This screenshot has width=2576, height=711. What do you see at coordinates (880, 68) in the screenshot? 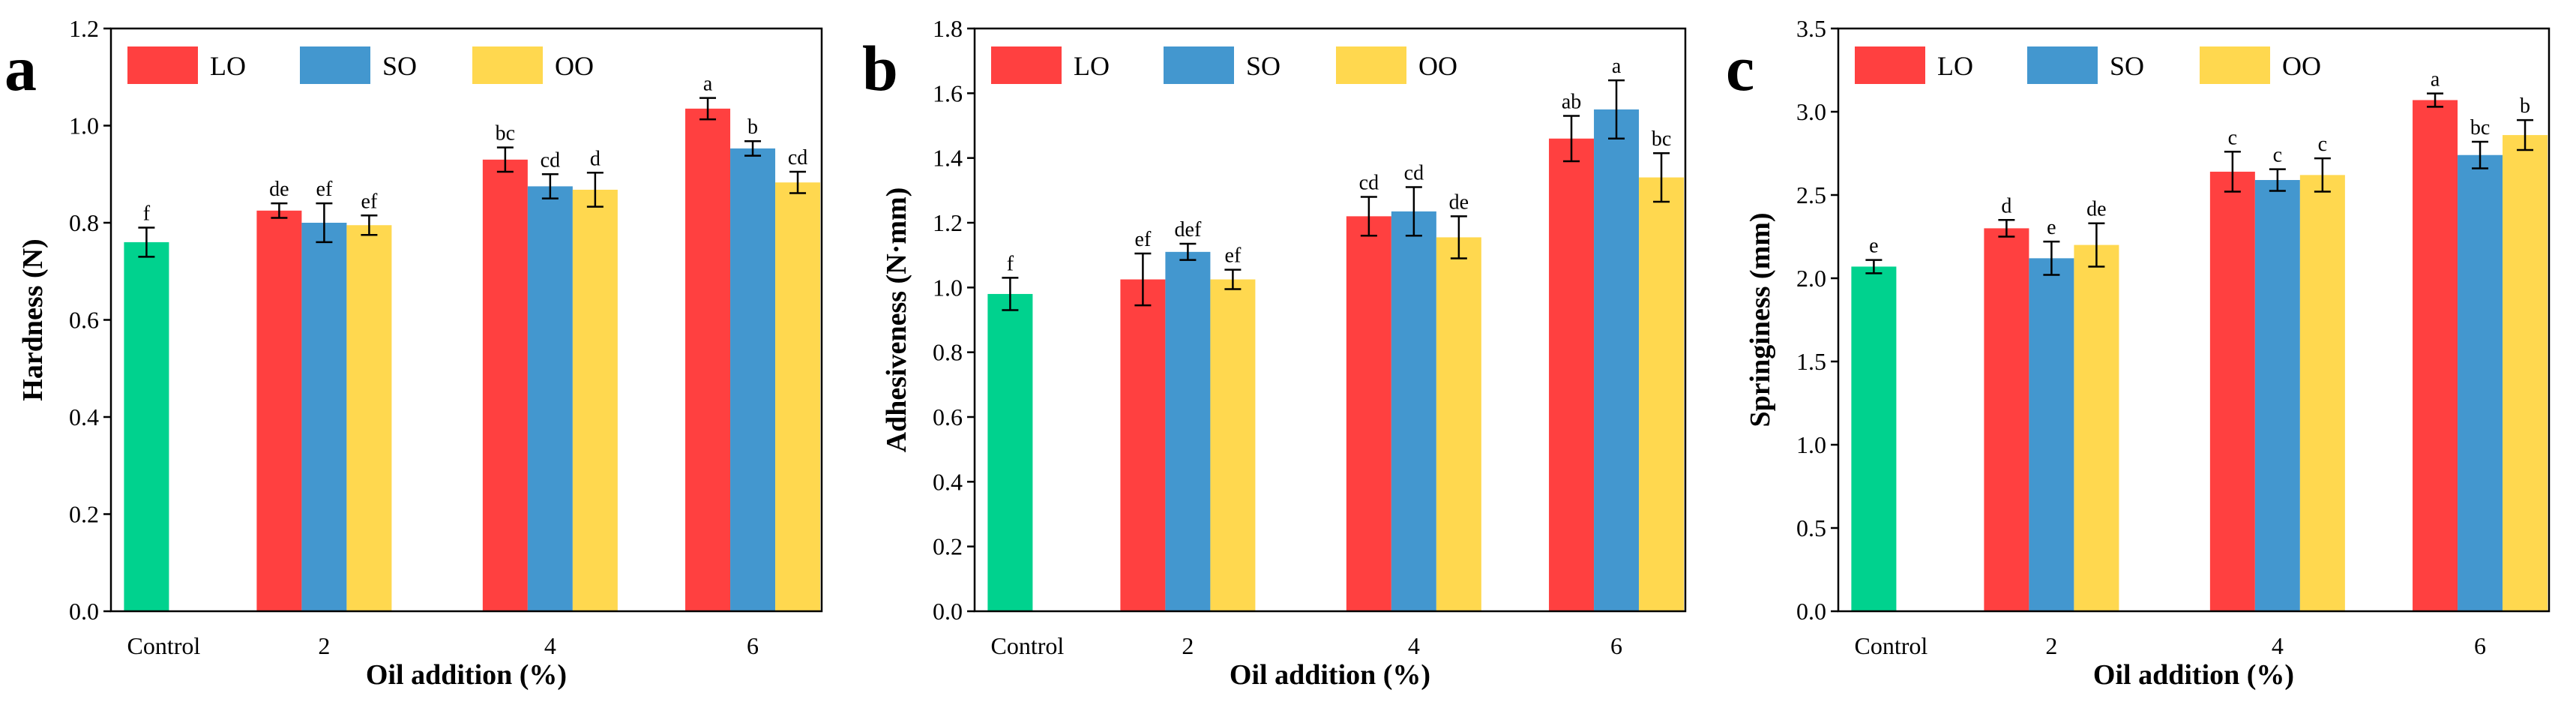
I see `panel-letter: b` at bounding box center [880, 68].